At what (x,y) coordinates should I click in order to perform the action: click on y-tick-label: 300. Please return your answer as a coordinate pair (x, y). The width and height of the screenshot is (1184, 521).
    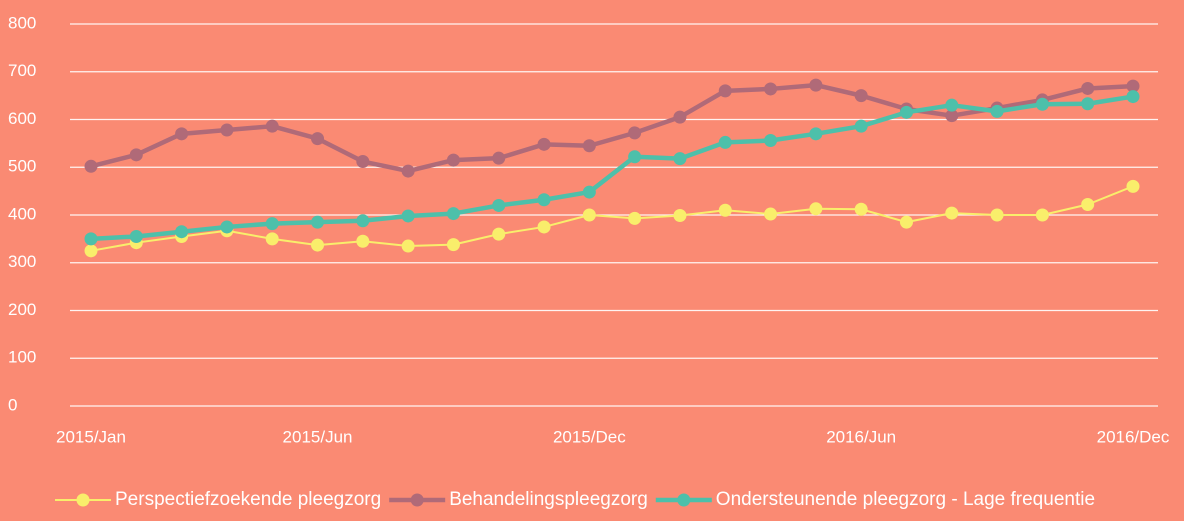
    Looking at the image, I should click on (22, 261).